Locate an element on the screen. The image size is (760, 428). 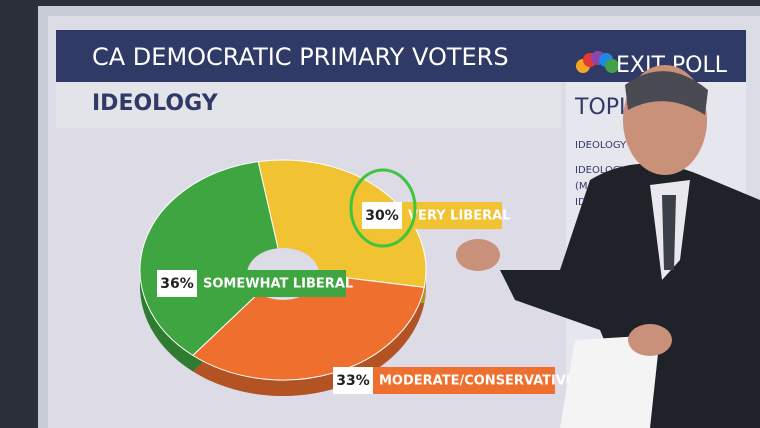
value-label: 33% is located at coordinates (353, 381).